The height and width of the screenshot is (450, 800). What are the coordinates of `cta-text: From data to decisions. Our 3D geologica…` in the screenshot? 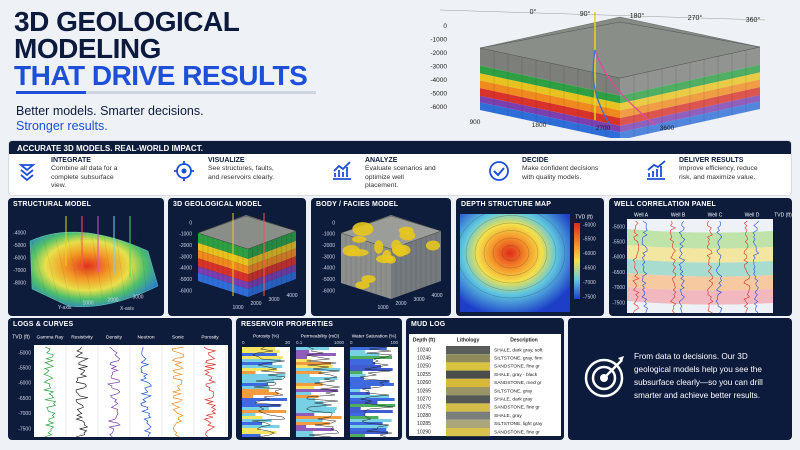 It's located at (698, 376).